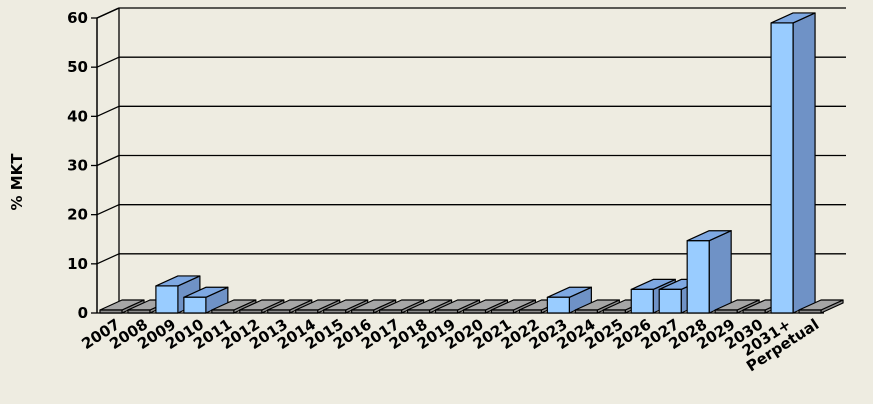  I want to click on y-tick-label: 60, so click(77, 18).